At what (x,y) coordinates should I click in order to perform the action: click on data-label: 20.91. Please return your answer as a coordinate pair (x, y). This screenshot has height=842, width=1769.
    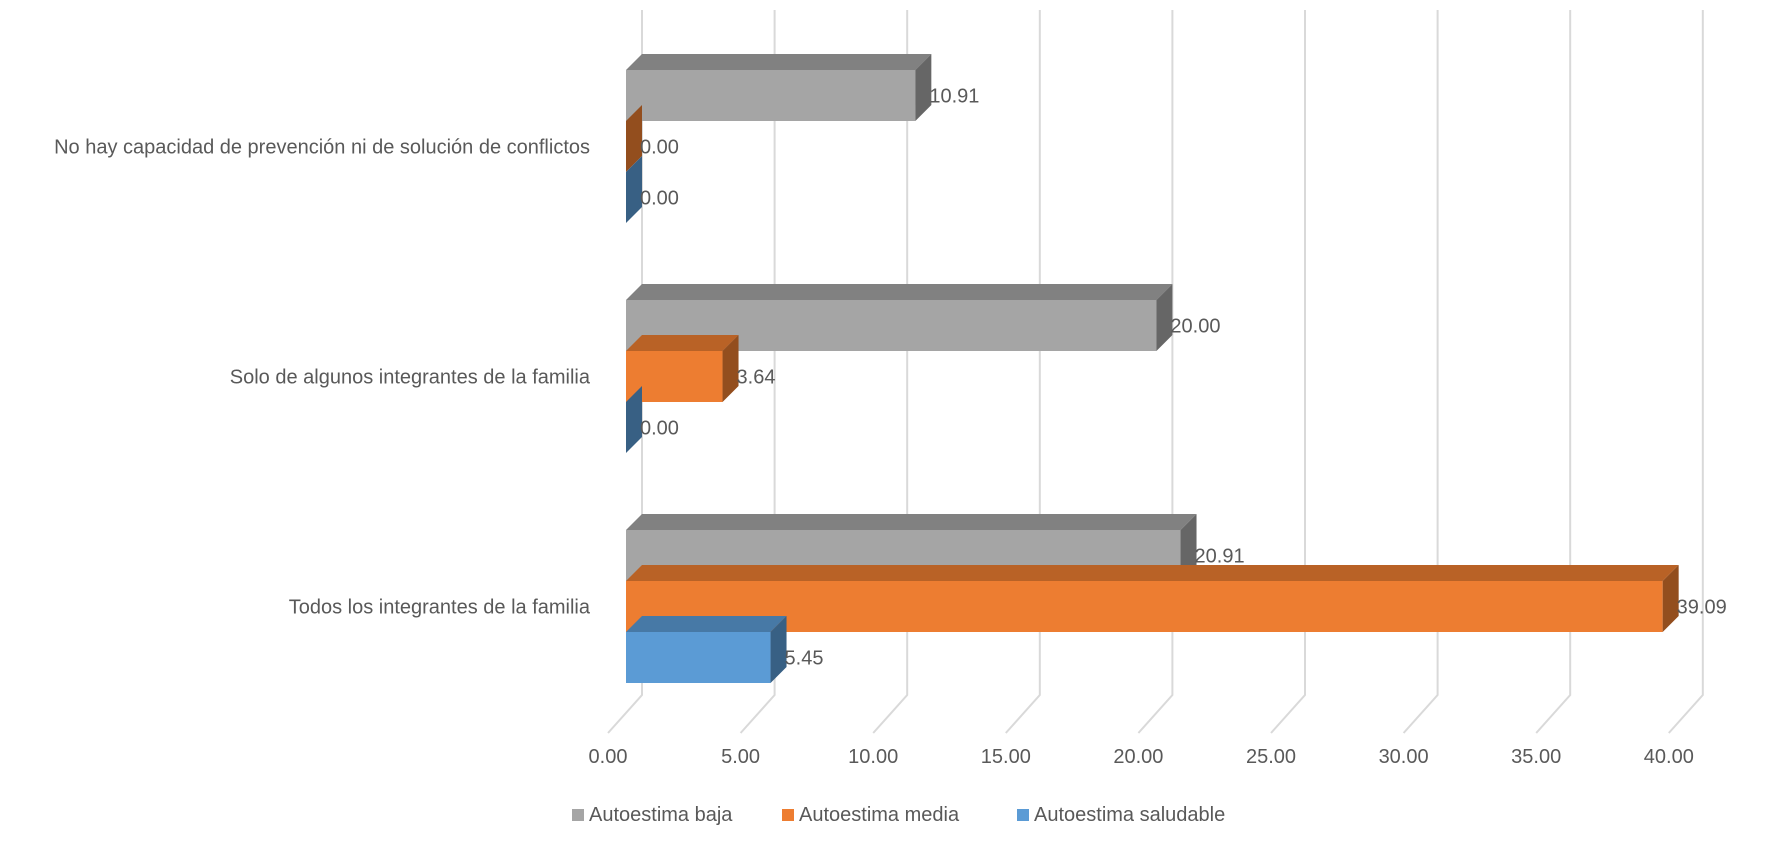
    Looking at the image, I should click on (1220, 557).